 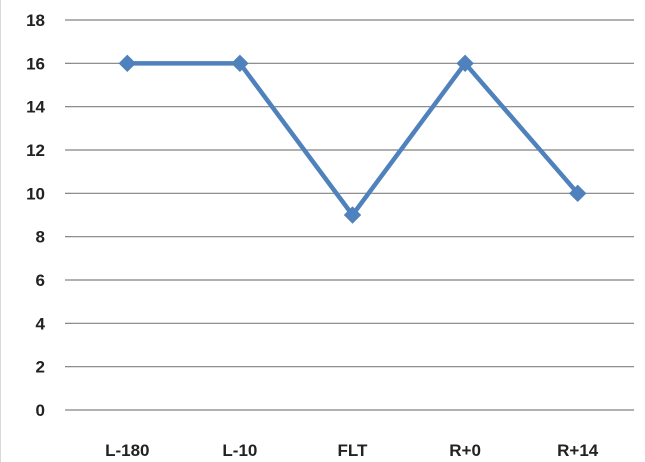 I want to click on x-tick-label: FLT, so click(x=353, y=450).